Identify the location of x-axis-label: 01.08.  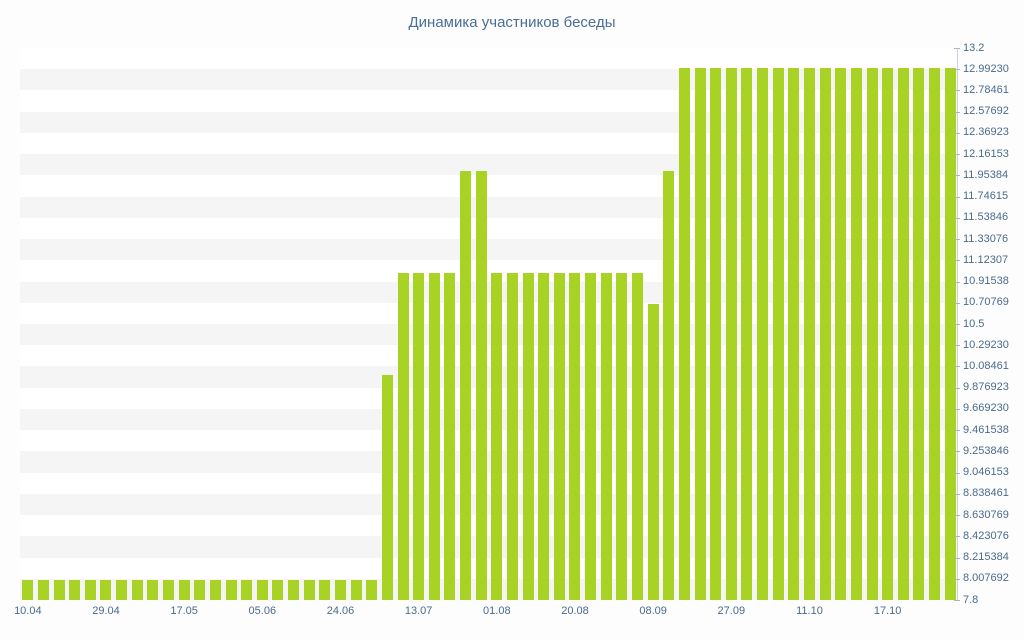
(497, 611).